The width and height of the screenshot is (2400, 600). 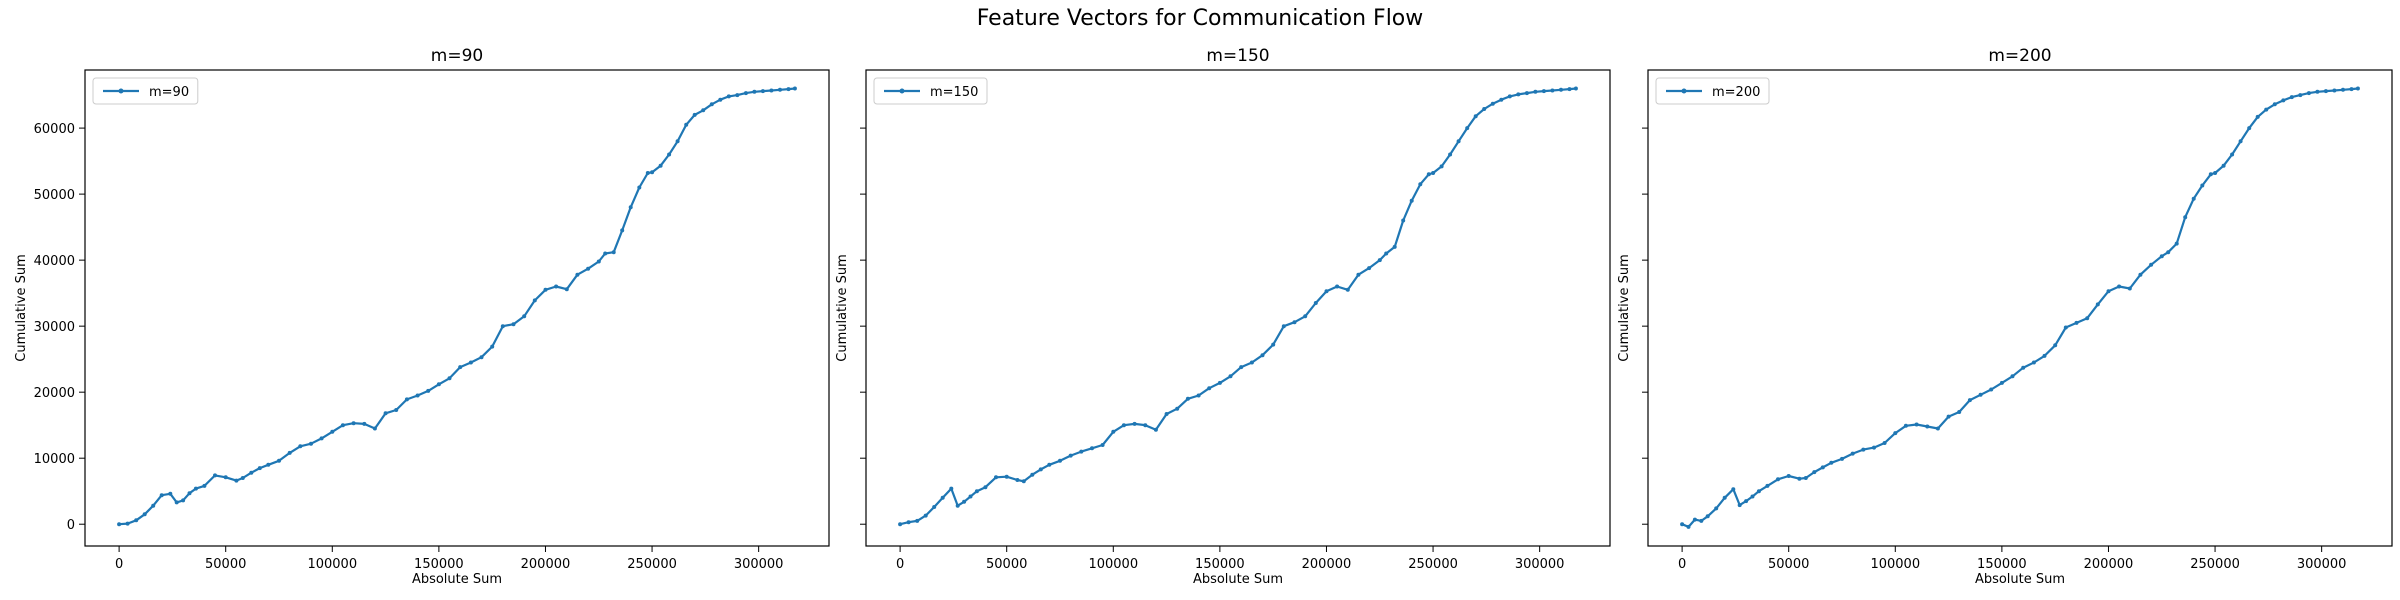 What do you see at coordinates (842, 308) in the screenshot?
I see `y-axis-label: Cumulative Sum` at bounding box center [842, 308].